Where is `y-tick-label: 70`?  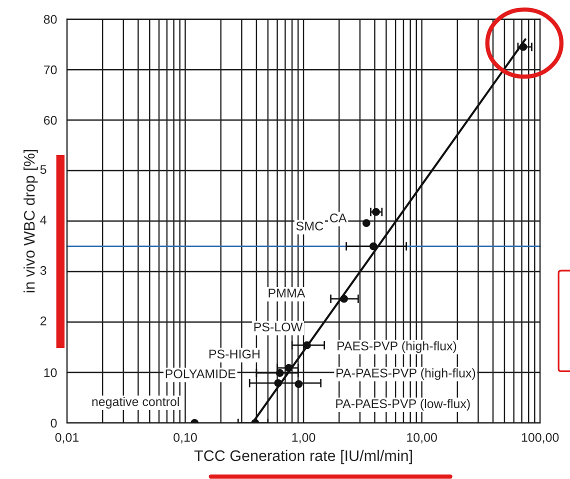
y-tick-label: 70 is located at coordinates (50, 69).